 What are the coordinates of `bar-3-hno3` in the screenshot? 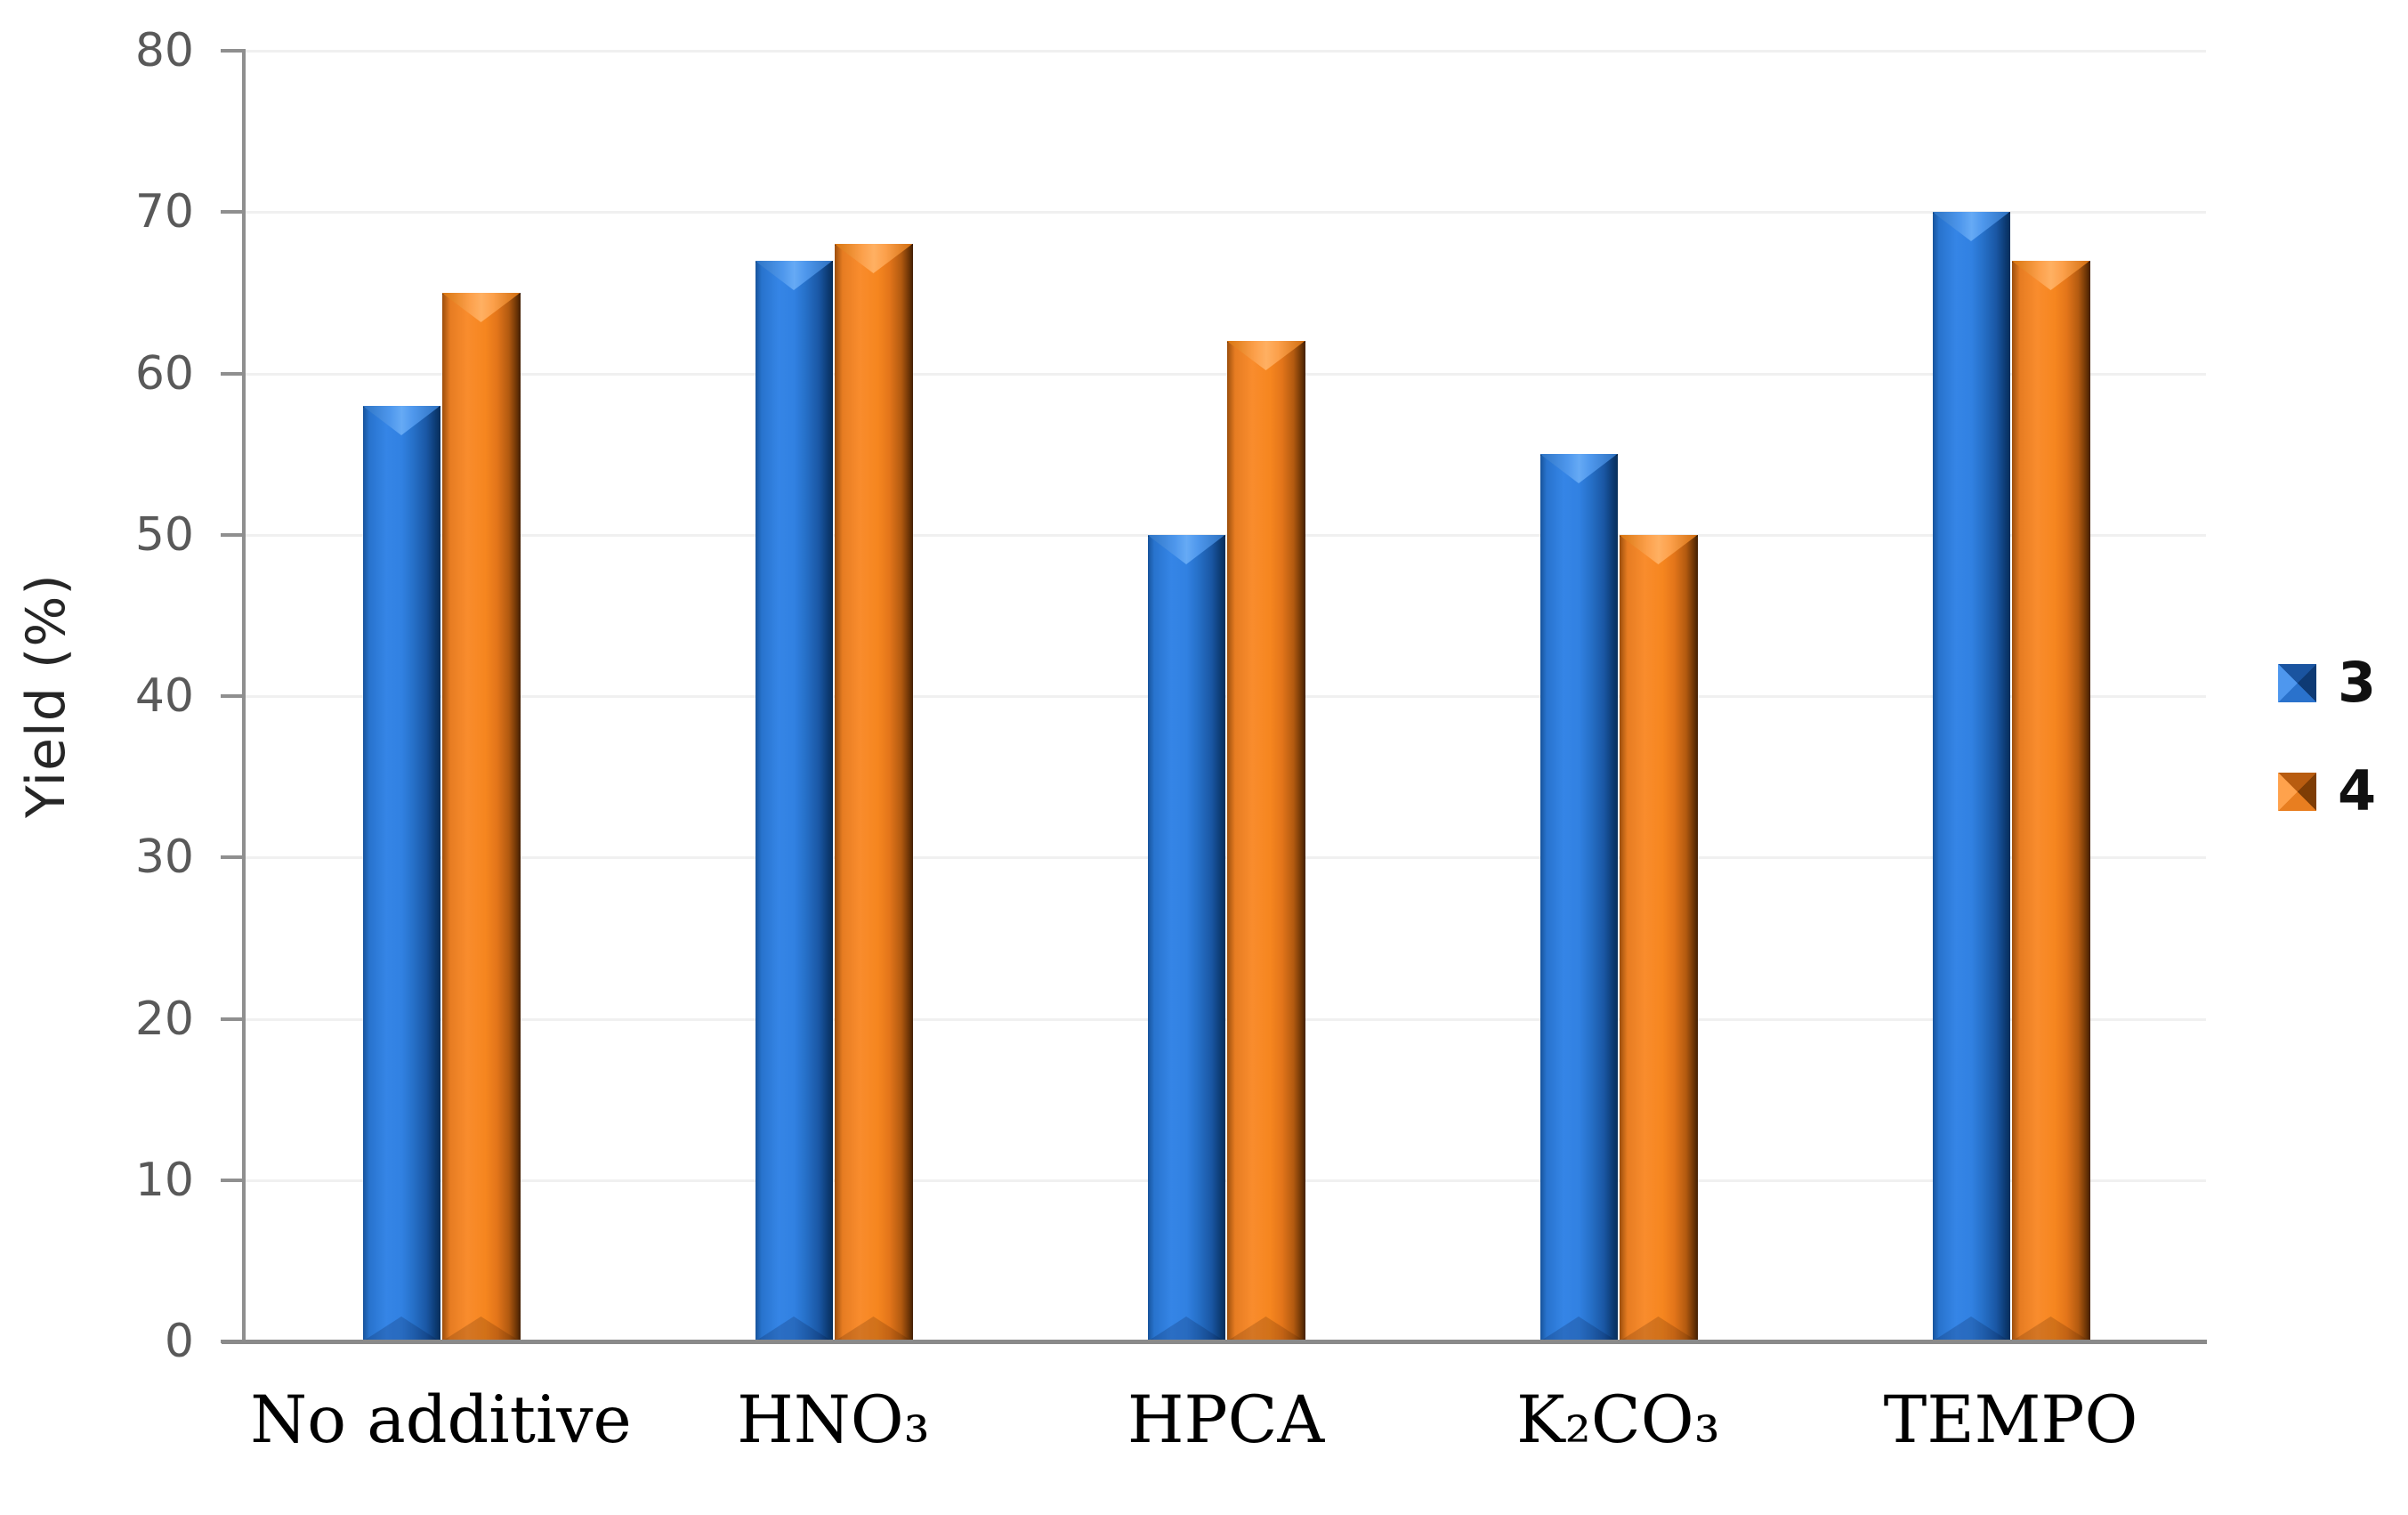 It's located at (794, 801).